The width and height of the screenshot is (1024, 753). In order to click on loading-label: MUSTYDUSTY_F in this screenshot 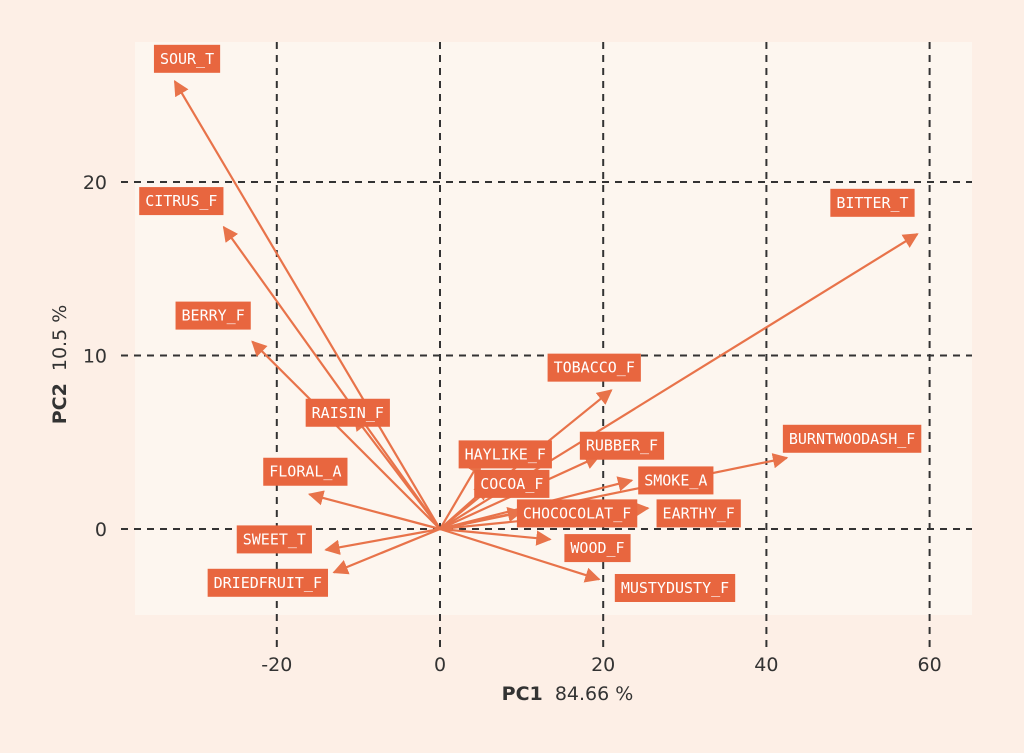, I will do `click(675, 587)`.